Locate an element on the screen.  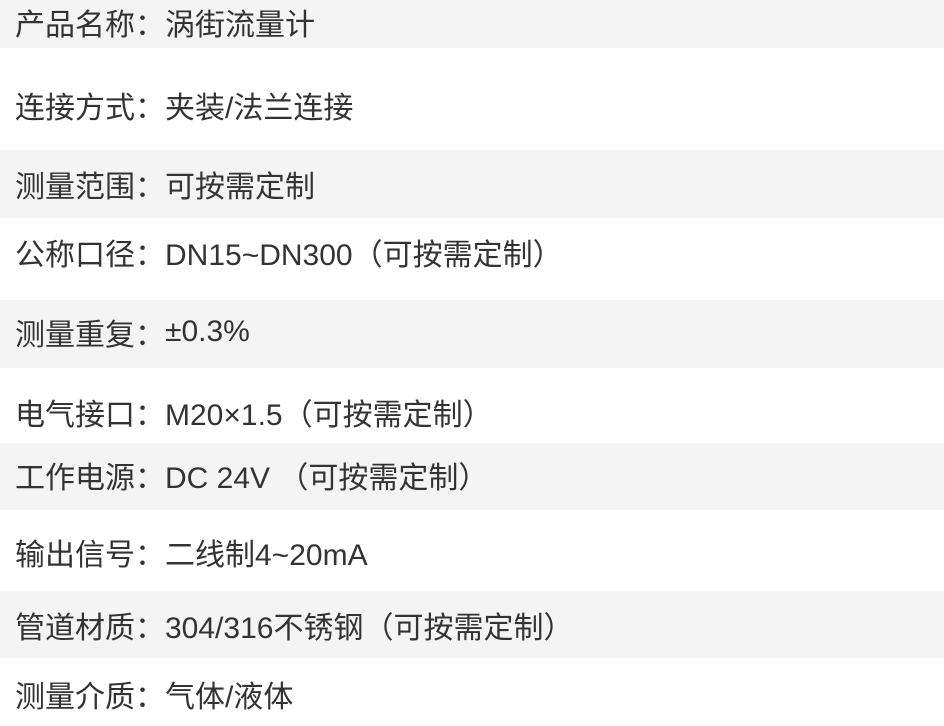
spec-value: M20×1.5（可按需定制） is located at coordinates (329, 415).